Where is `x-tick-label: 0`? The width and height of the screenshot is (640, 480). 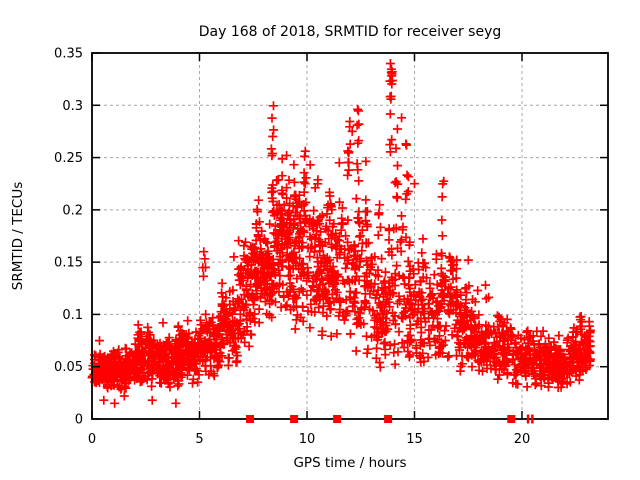
x-tick-label: 0 is located at coordinates (92, 439).